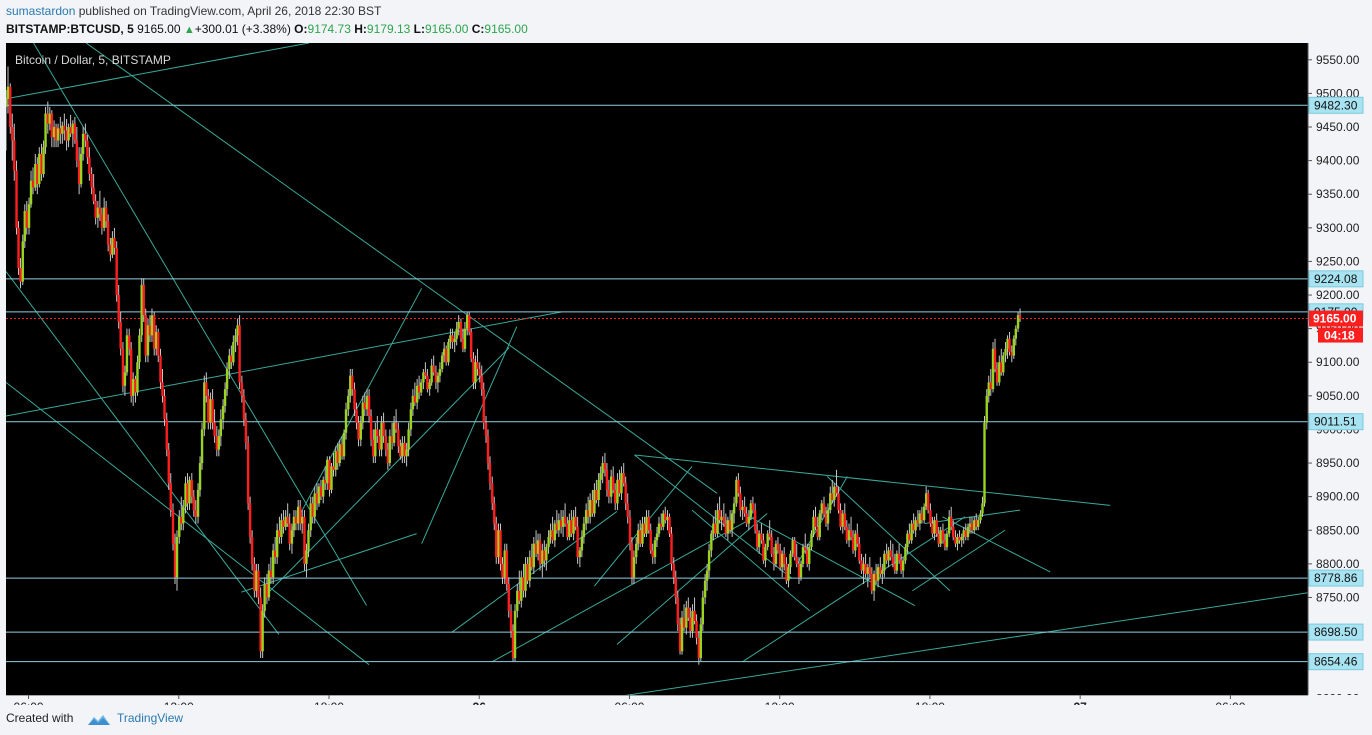 Image resolution: width=1372 pixels, height=735 pixels. I want to click on open-label: O:, so click(301, 29).